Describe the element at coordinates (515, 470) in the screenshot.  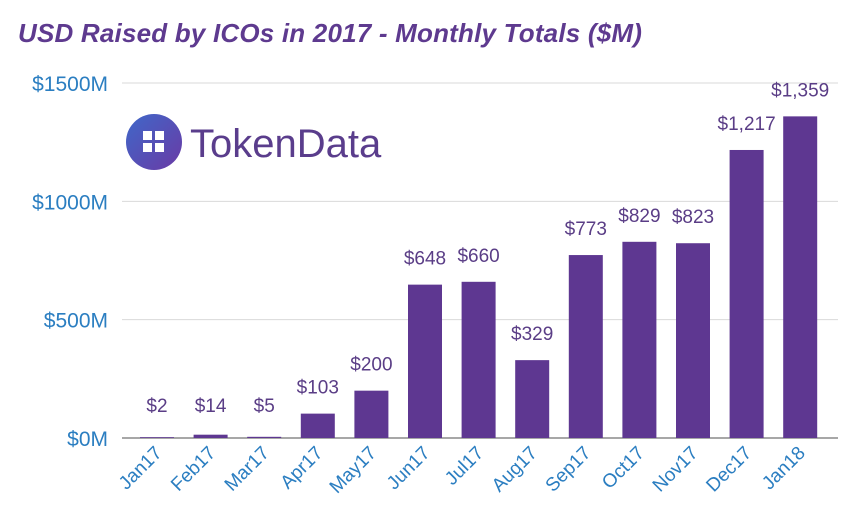
I see `x-tick-label: Aug17` at that location.